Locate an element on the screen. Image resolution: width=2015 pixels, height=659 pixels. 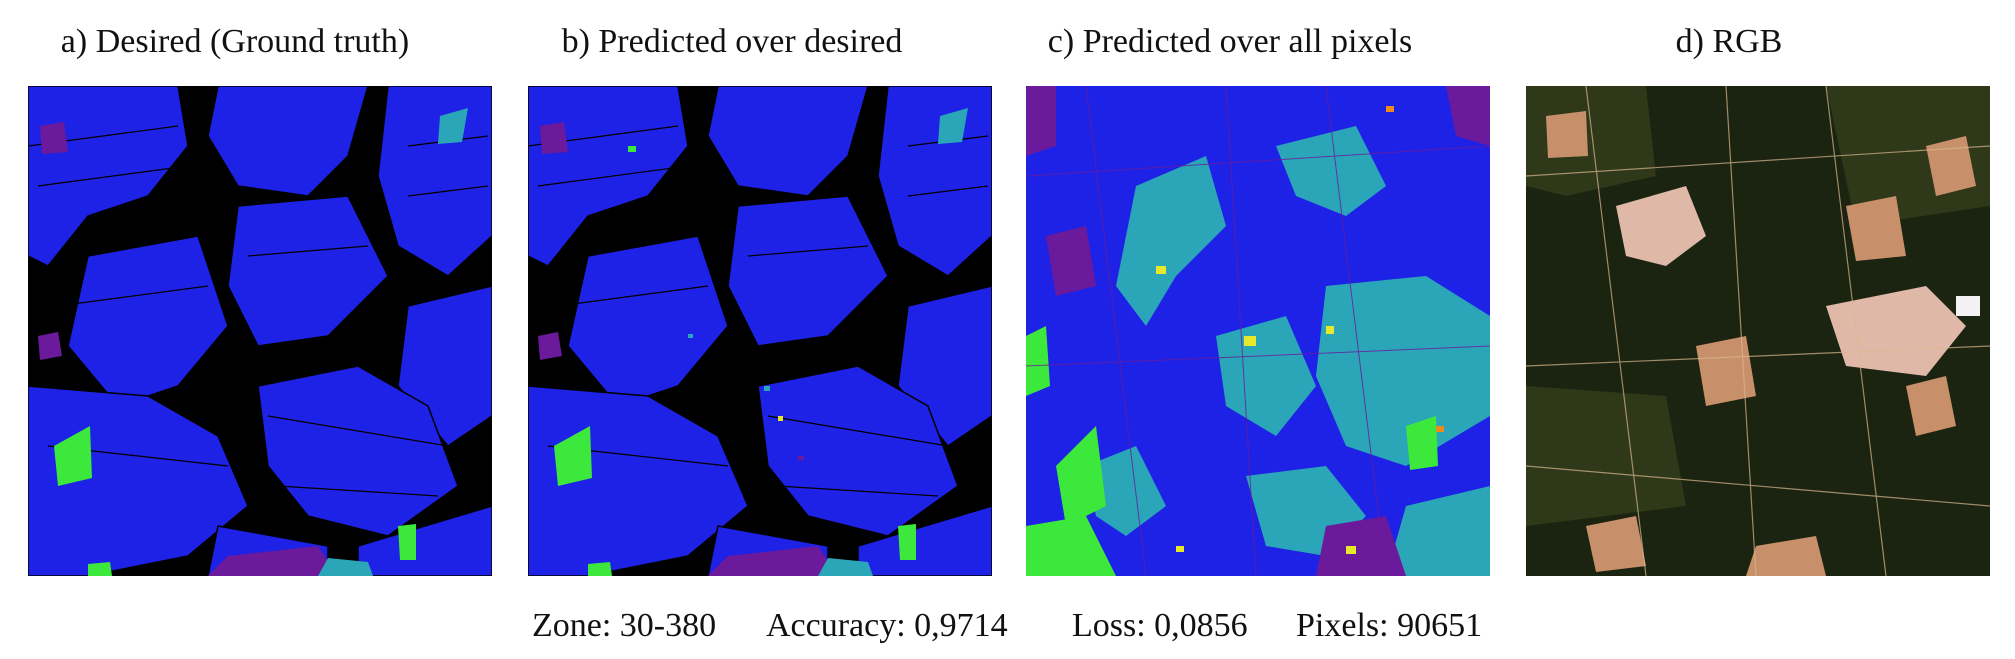
panel-b-title: b) Predicted over desired is located at coordinates (732, 41).